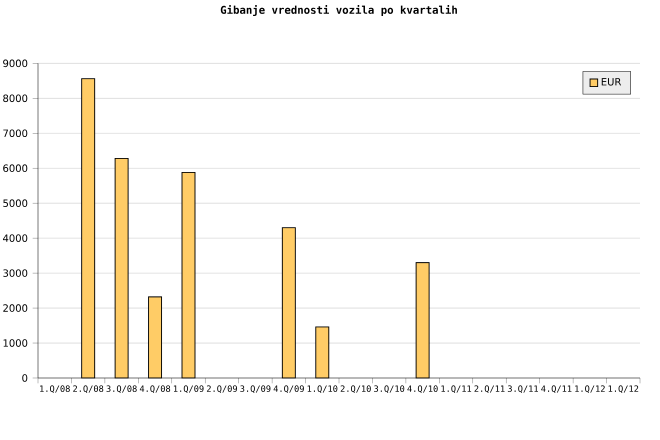 This screenshot has width=660, height=440. I want to click on y-tick-label: 4000, so click(15, 238).